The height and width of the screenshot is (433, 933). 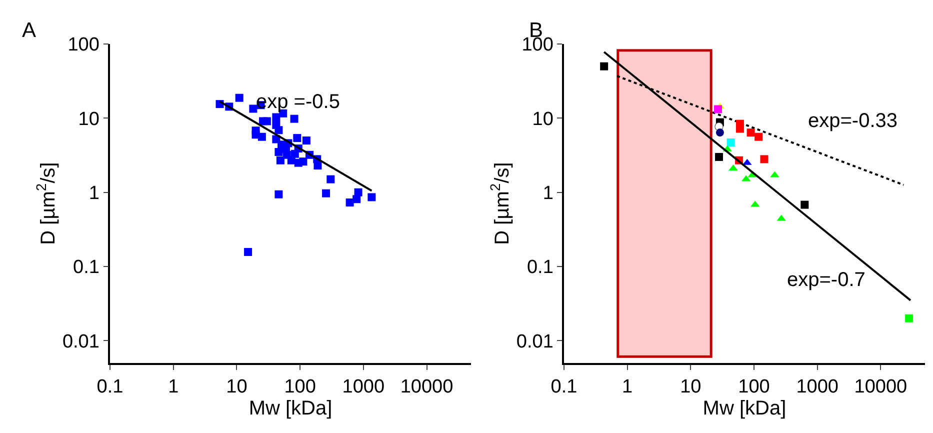 I want to click on chart-title: A, so click(x=29, y=30).